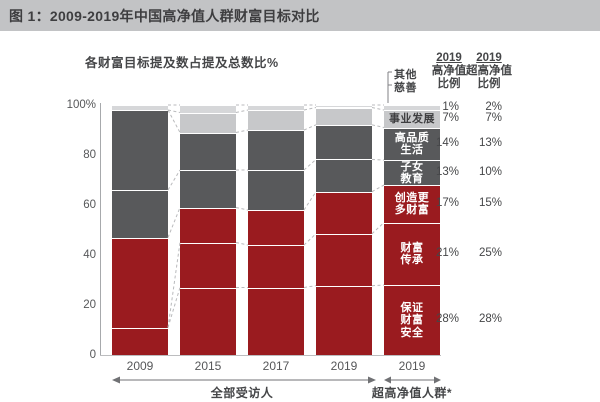  I want to click on segment-quality: 高品质 生活, so click(412, 144).